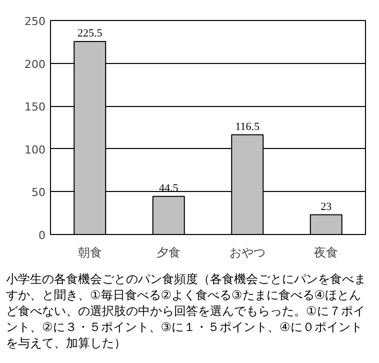  What do you see at coordinates (35, 149) in the screenshot?
I see `y-tick-label: 100` at bounding box center [35, 149].